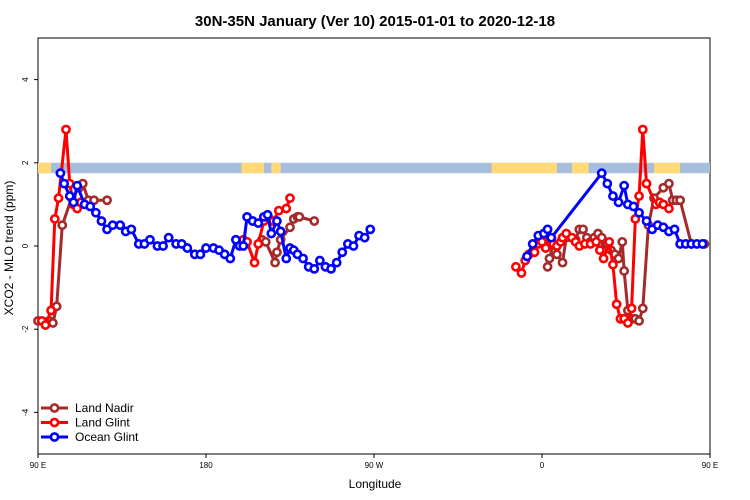 The width and height of the screenshot is (750, 500). Describe the element at coordinates (374, 465) in the screenshot. I see `x-tick-label: 90 W` at that location.